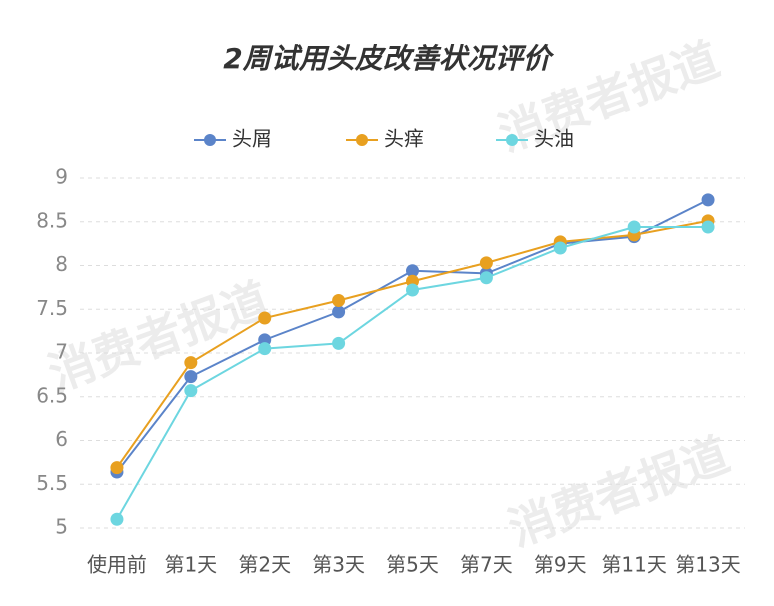  Describe the element at coordinates (52, 395) in the screenshot. I see `y-tick-label: 6.5` at that location.